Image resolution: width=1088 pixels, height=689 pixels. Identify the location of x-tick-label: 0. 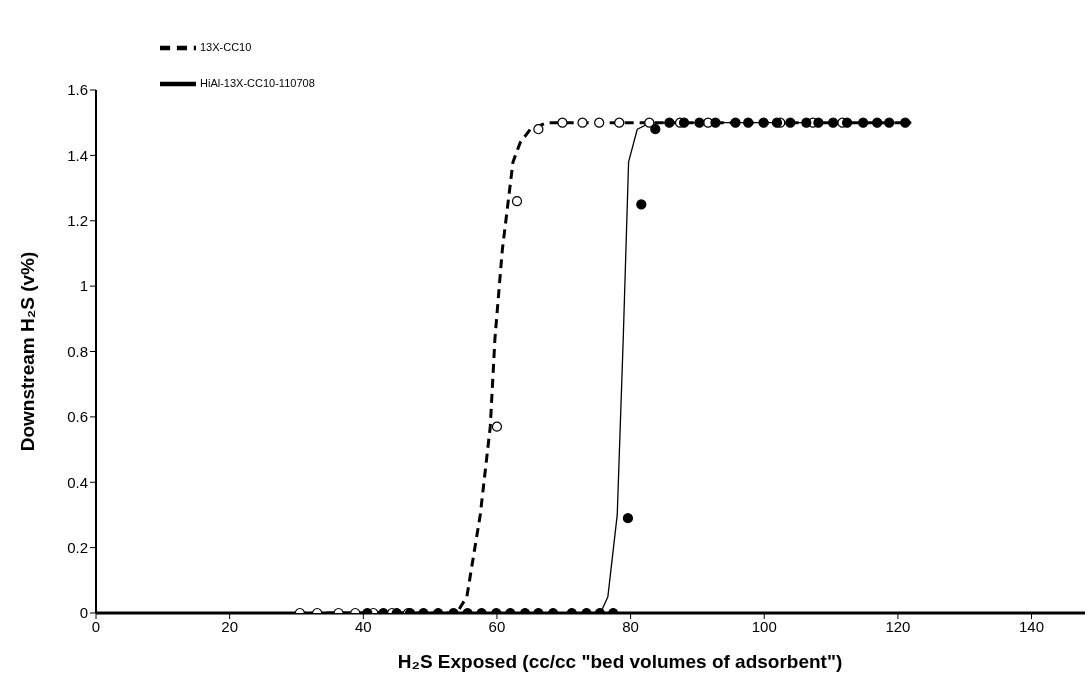
(96, 626).